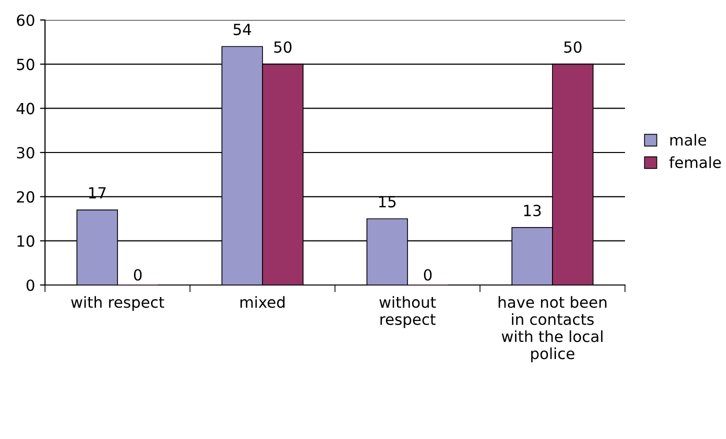 This screenshot has width=726, height=439. I want to click on y-tick-label: 10, so click(26, 241).